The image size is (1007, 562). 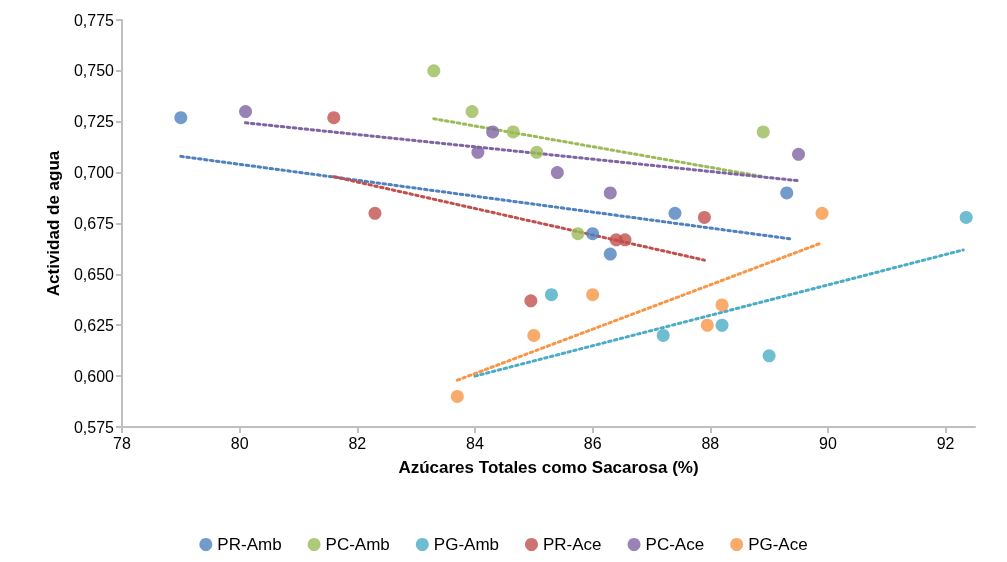 What do you see at coordinates (94, 223) in the screenshot?
I see `y-tick-label: 0,675` at bounding box center [94, 223].